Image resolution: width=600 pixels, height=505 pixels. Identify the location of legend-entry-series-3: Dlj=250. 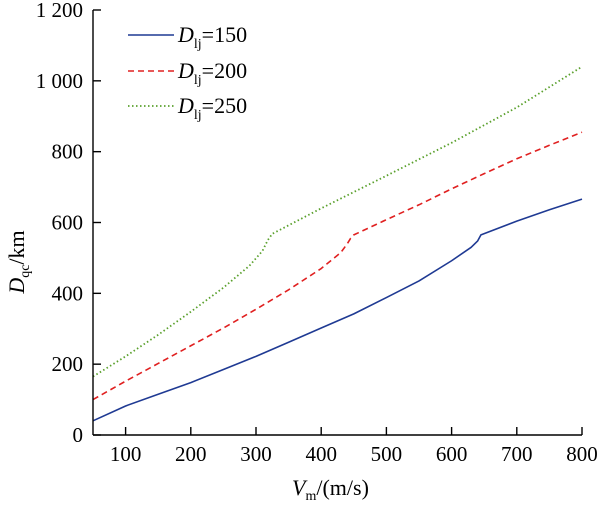
(212, 108).